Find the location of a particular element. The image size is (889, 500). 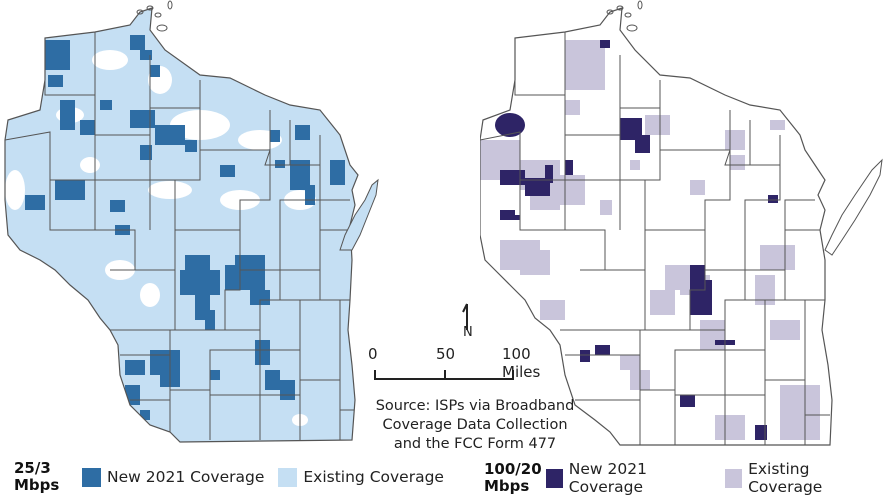

scale-tick-50: 50 is located at coordinates (446, 354).